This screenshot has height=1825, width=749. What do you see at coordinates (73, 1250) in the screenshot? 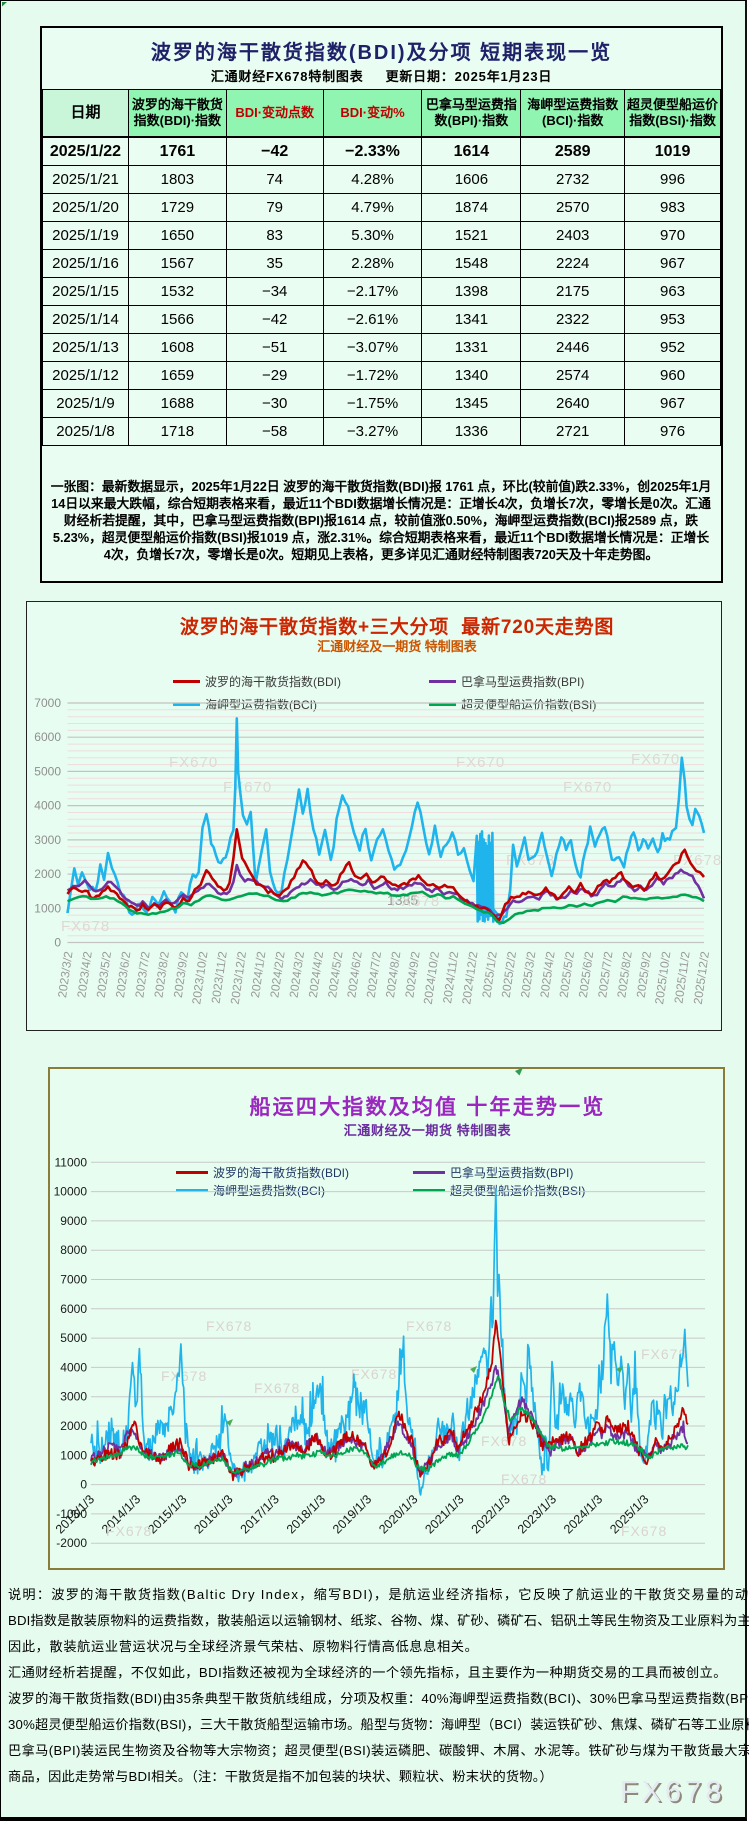
I see `svg-text: 8000` at bounding box center [73, 1250].